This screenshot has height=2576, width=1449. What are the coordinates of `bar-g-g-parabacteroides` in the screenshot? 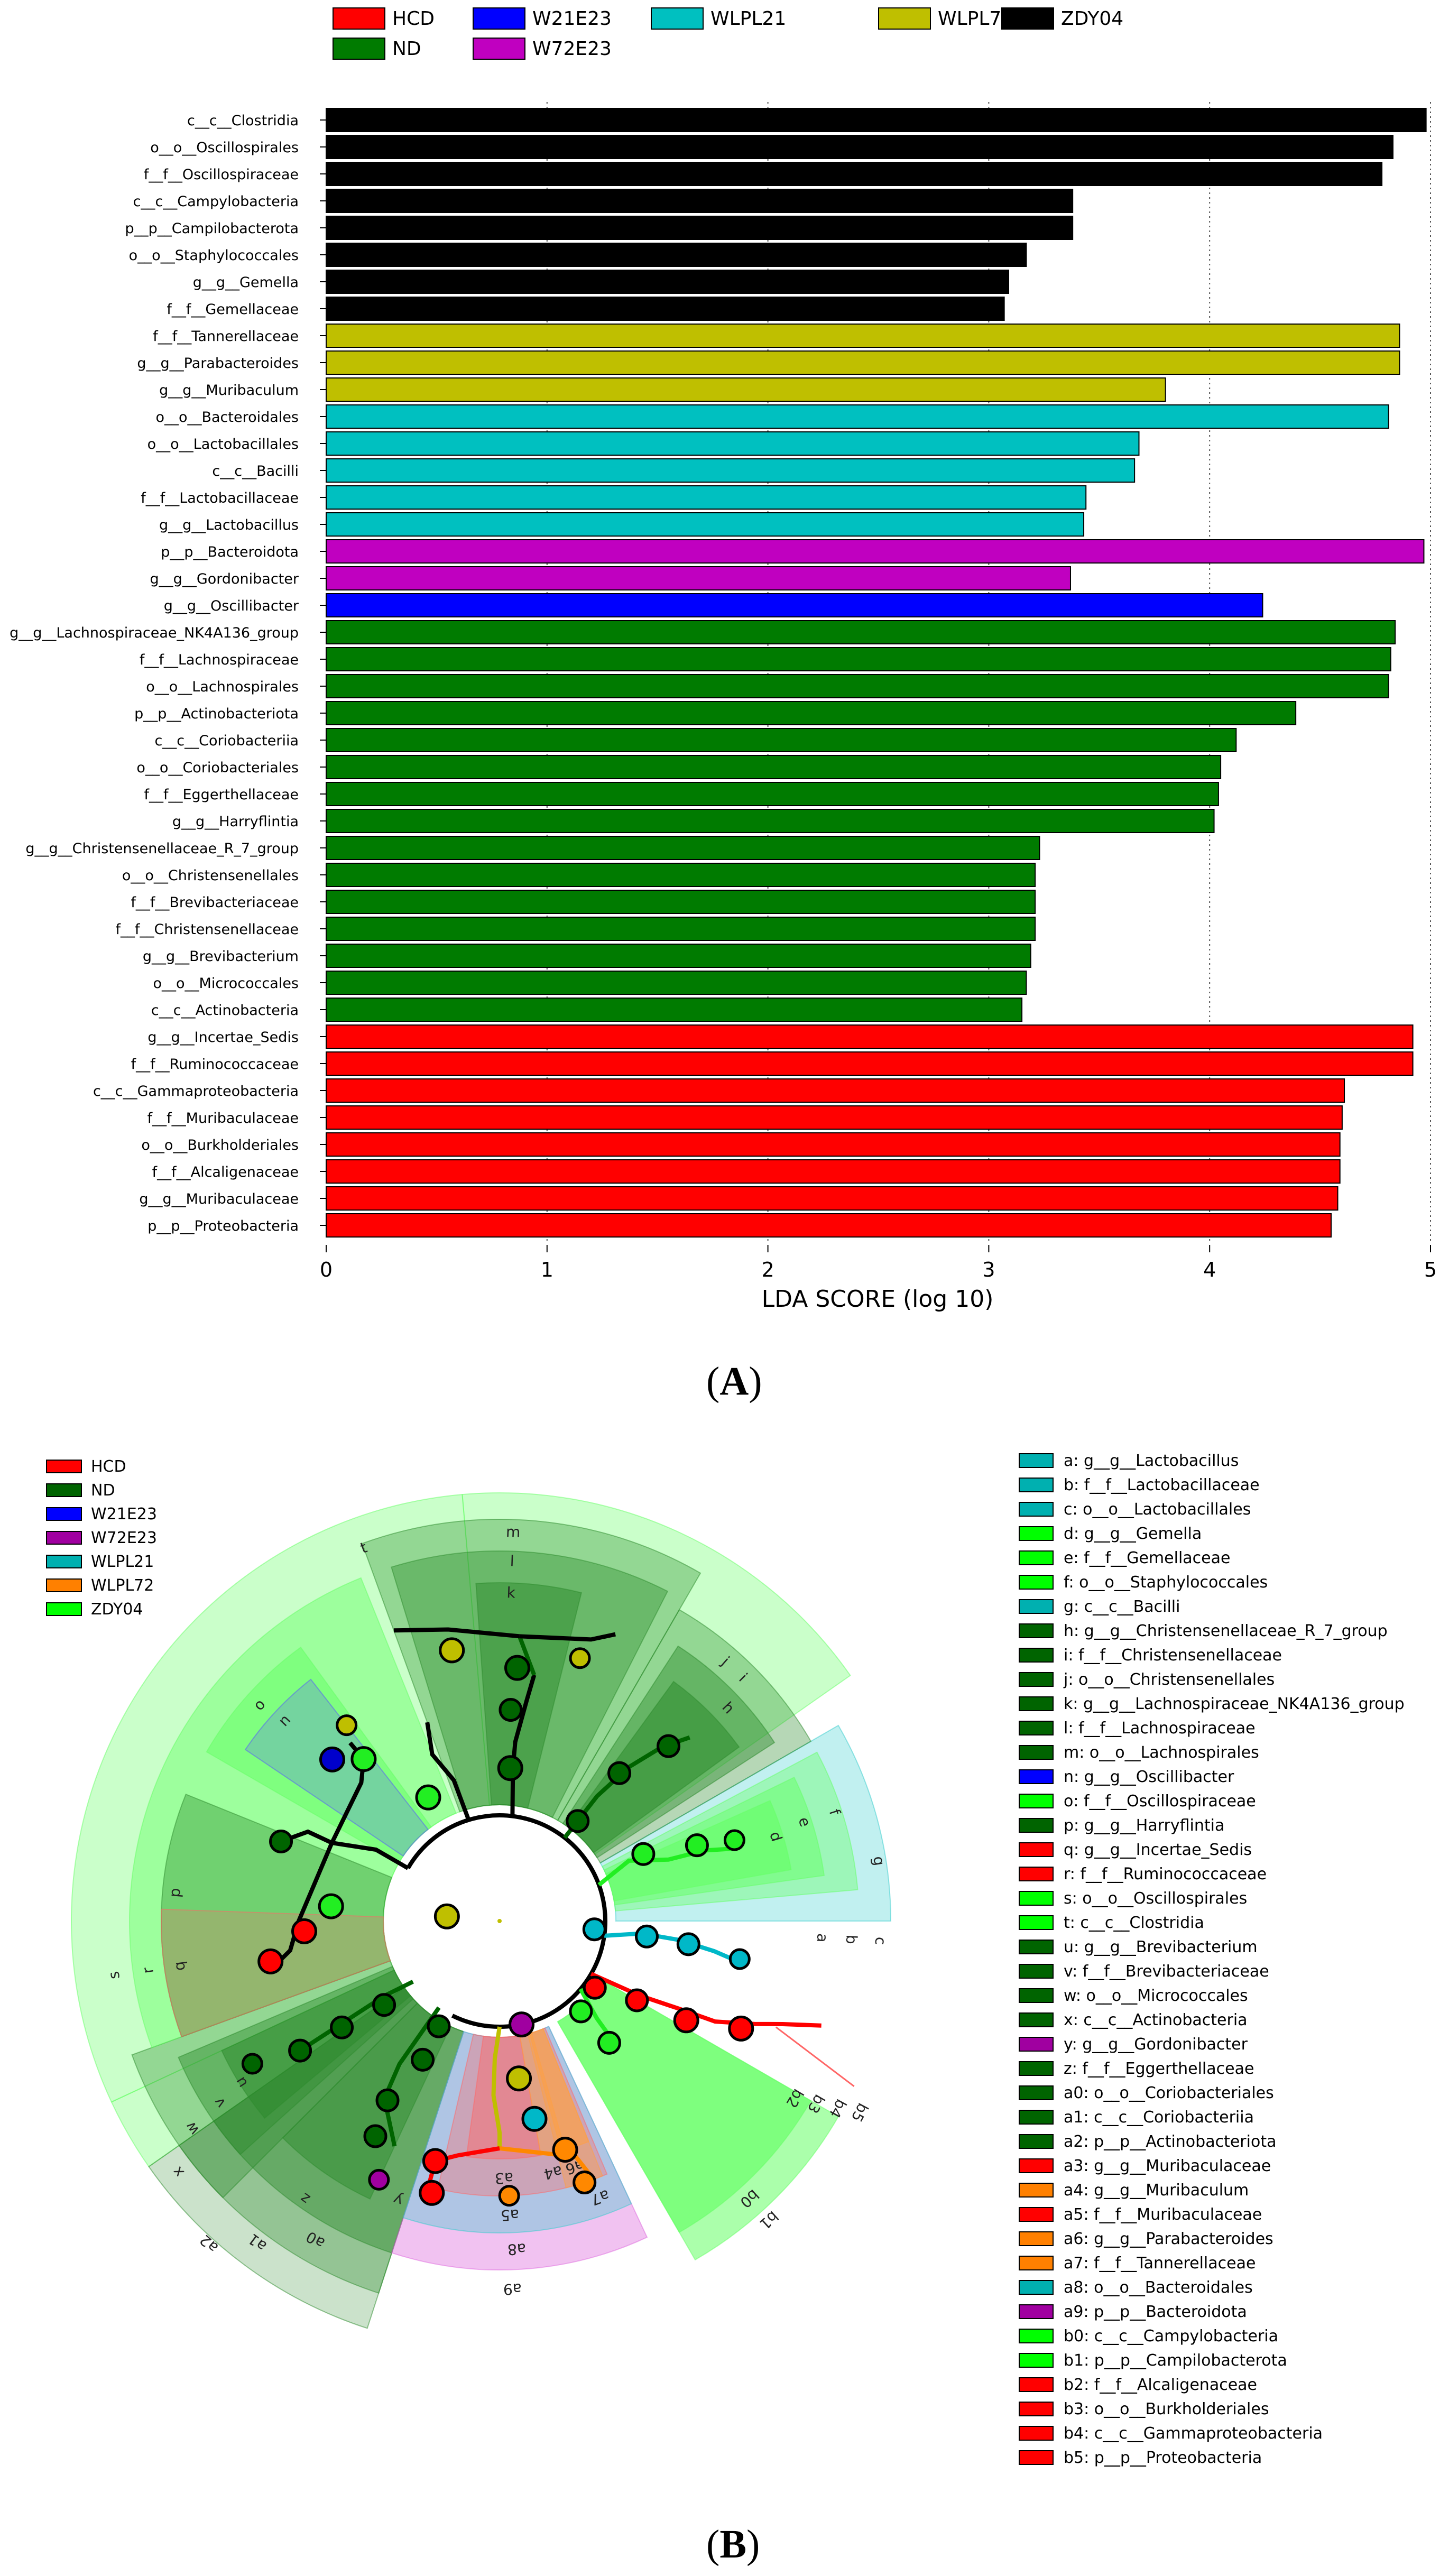 It's located at (863, 362).